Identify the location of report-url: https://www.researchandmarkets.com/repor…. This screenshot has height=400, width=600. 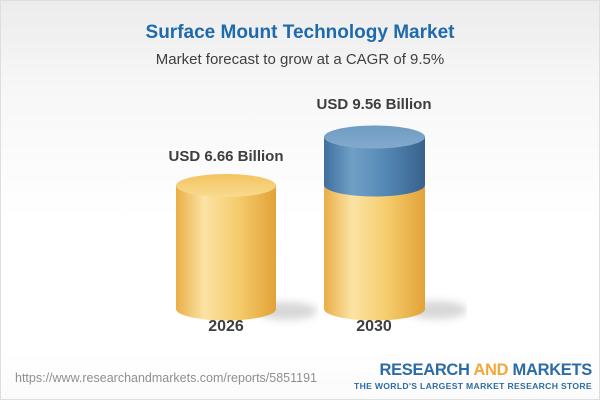
(166, 378).